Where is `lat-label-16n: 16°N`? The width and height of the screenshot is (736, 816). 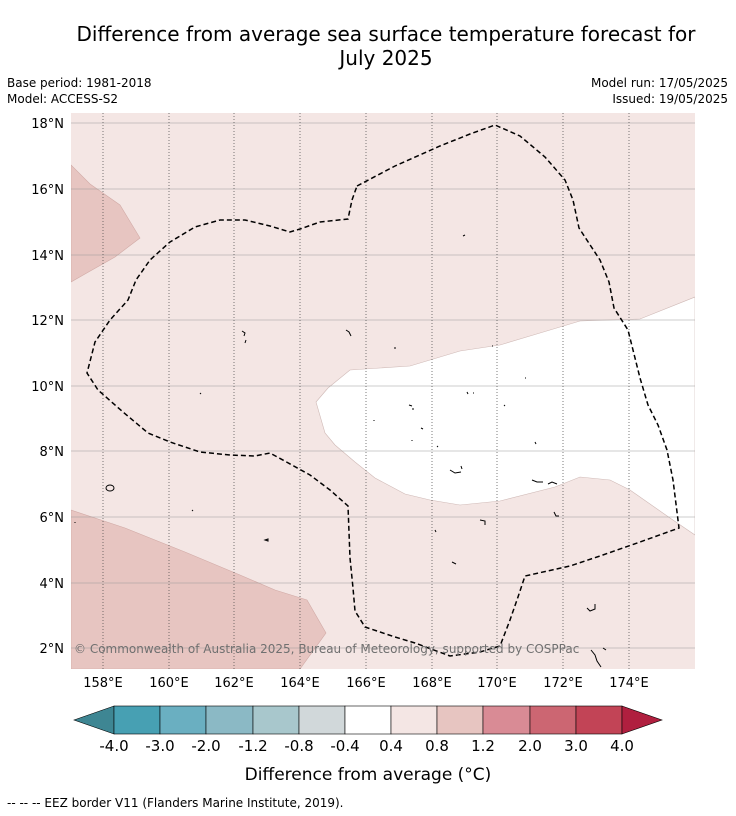 lat-label-16n: 16°N is located at coordinates (47, 190).